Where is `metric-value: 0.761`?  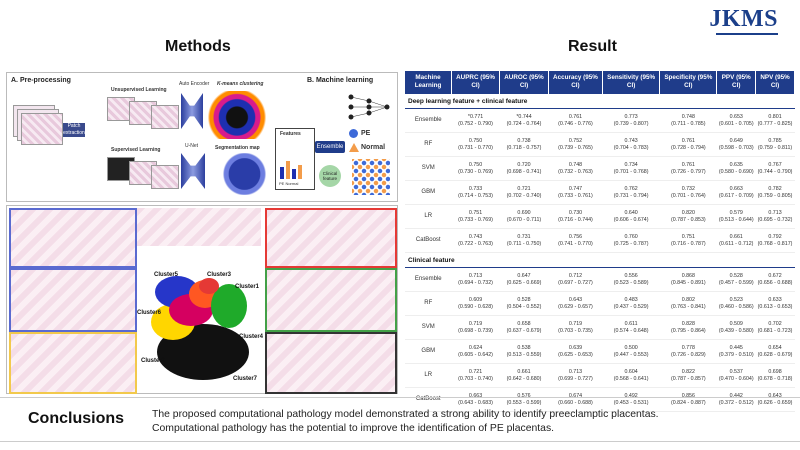
metric-value: 0.761 is located at coordinates (688, 140).